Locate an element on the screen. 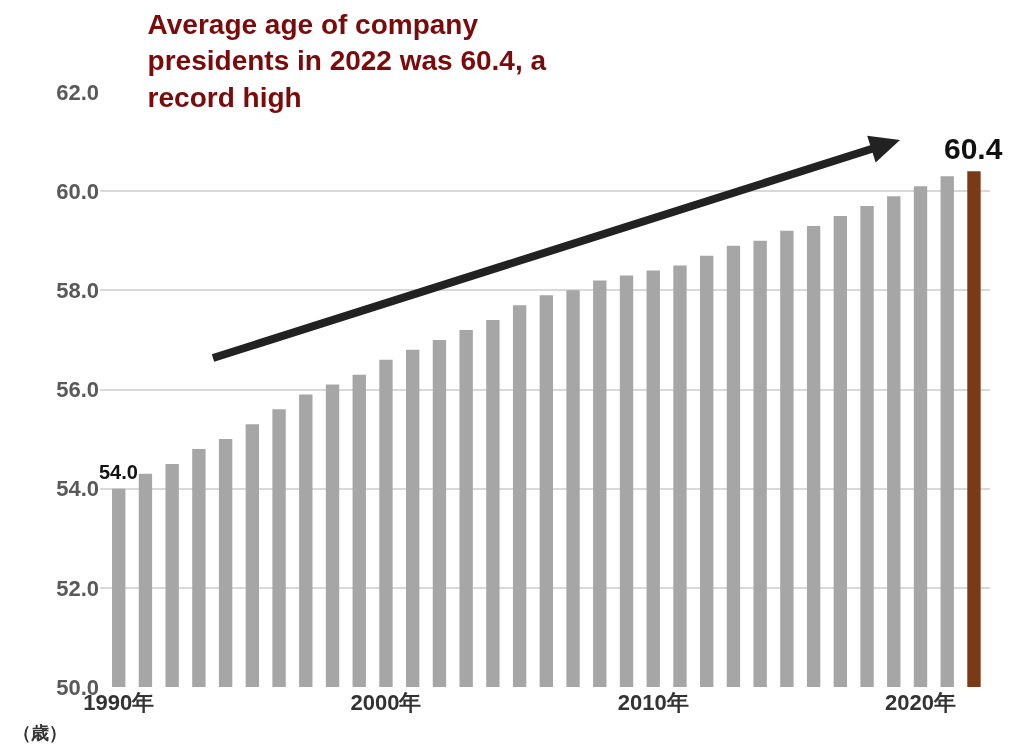 Image resolution: width=1018 pixels, height=755 pixels. y-axis-title: （歳） is located at coordinates (40, 732).